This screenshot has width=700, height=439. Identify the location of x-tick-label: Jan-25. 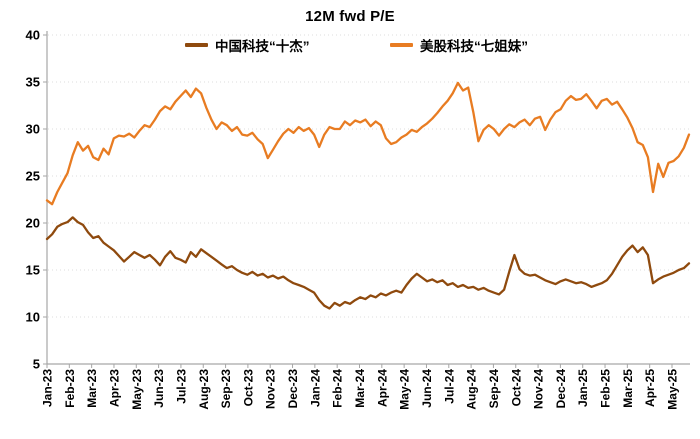
(583, 388).